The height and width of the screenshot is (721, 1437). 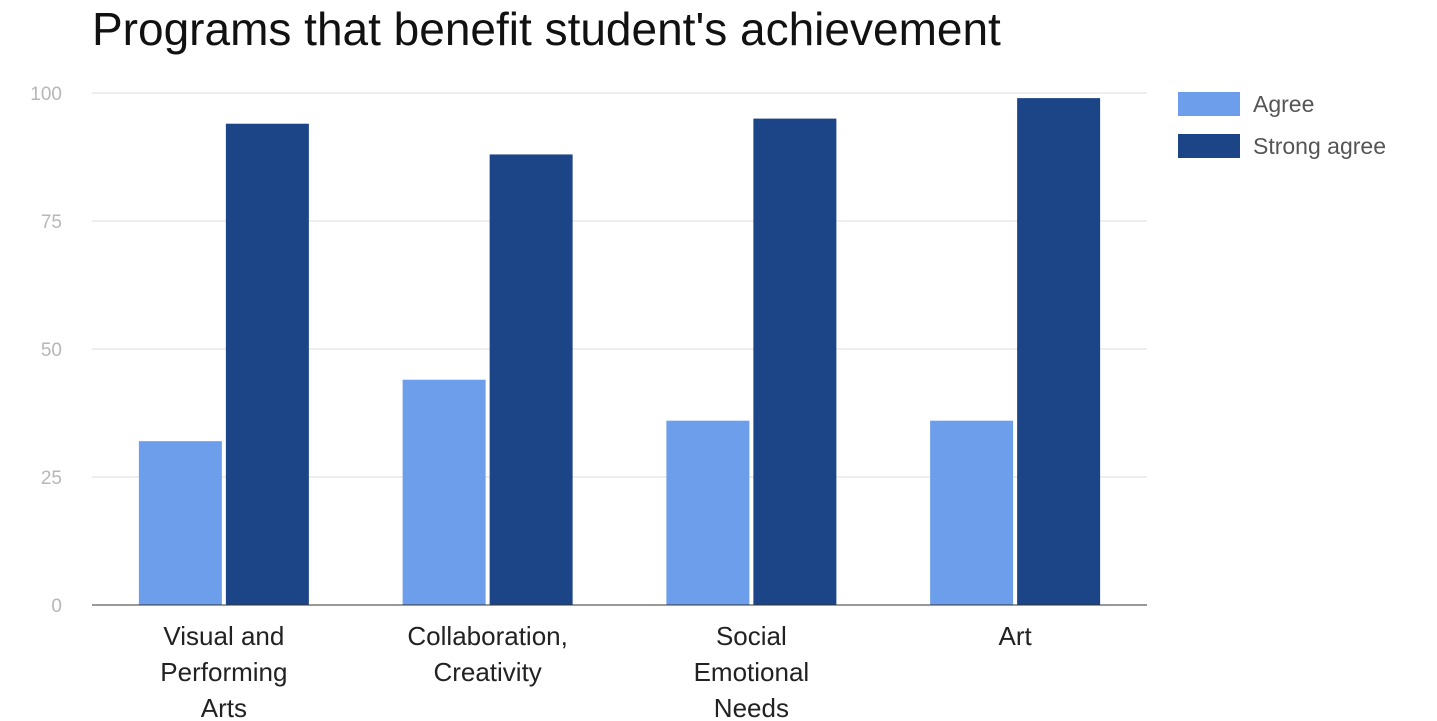 I want to click on x-category-label: Visual and, so click(x=223, y=636).